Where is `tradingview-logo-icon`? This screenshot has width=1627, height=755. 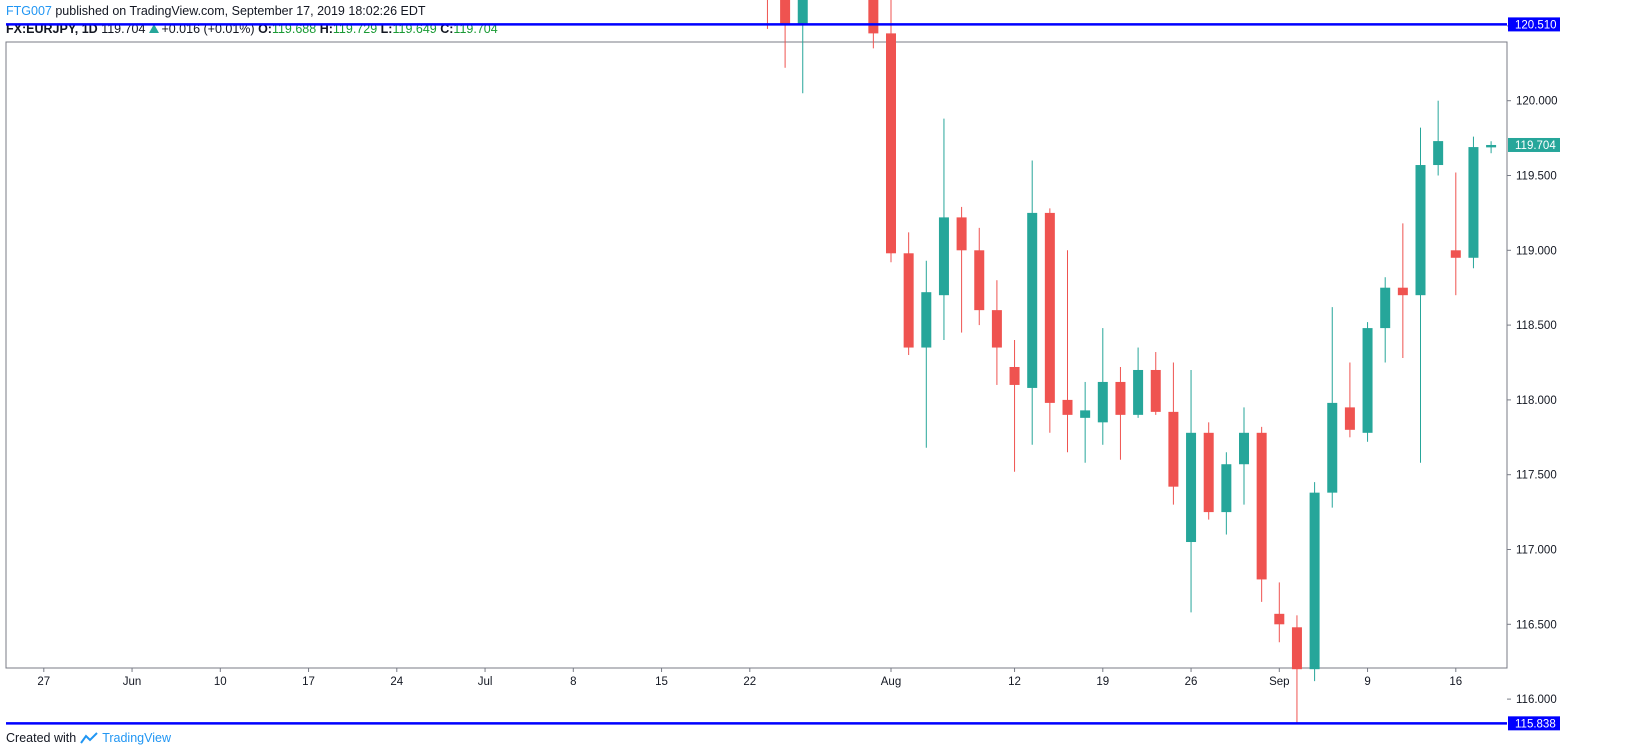
tradingview-logo-icon is located at coordinates (89, 738).